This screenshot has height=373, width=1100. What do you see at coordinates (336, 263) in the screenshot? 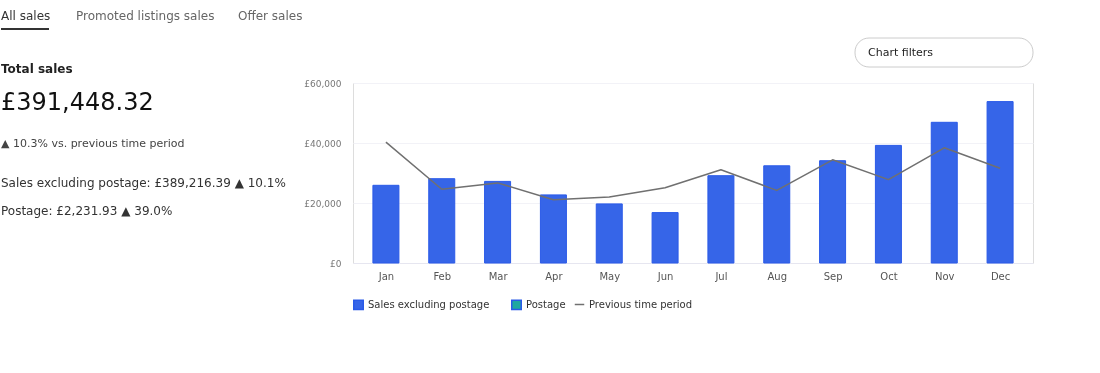
I see `y-tick-label: £0` at bounding box center [336, 263].